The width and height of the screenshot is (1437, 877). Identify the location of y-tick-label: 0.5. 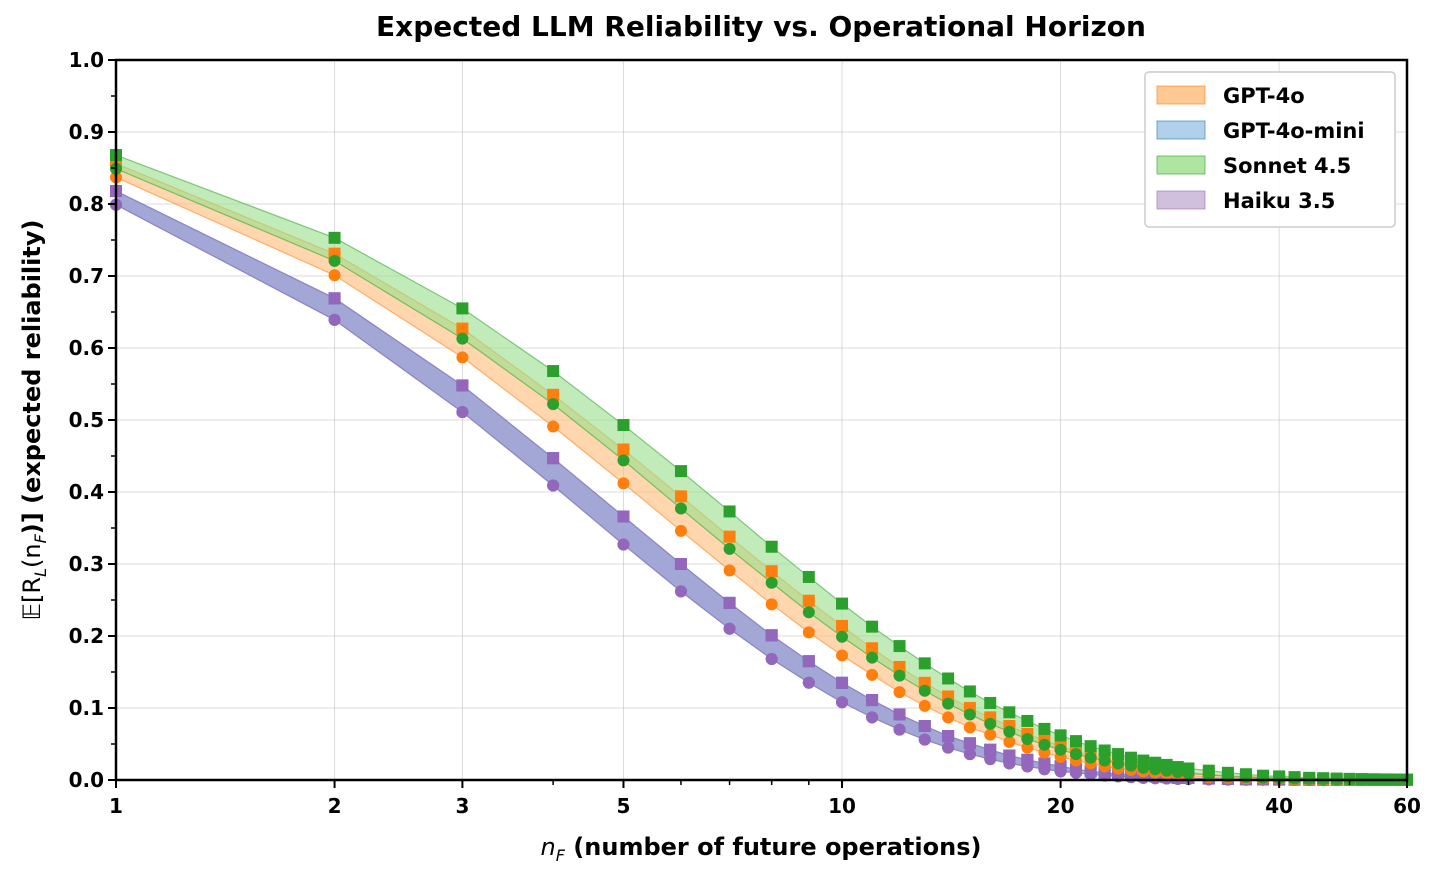
(86, 420).